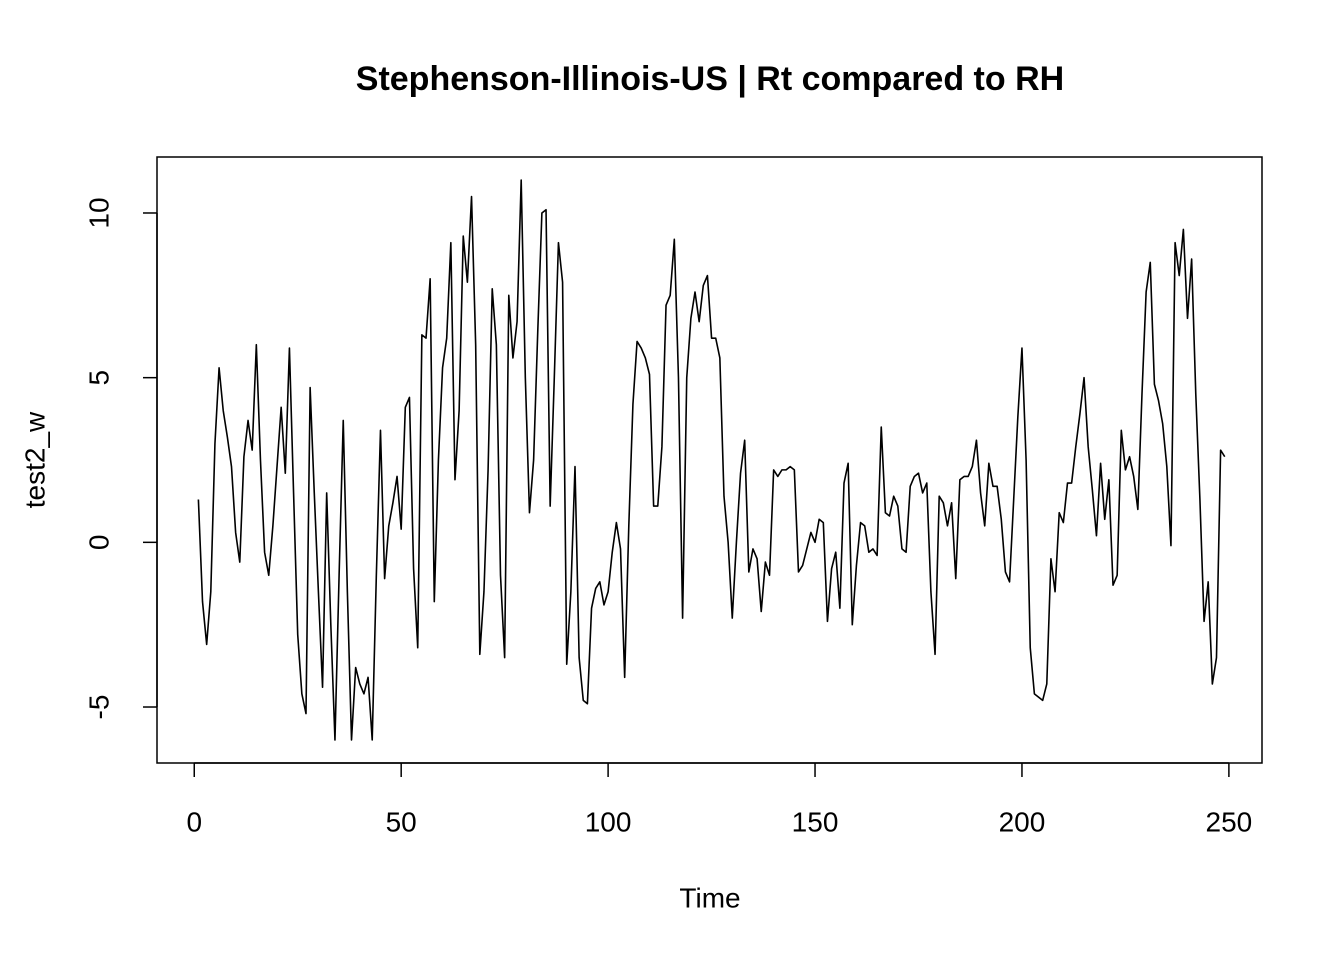  I want to click on y-tick-label: -5, so click(98, 707).